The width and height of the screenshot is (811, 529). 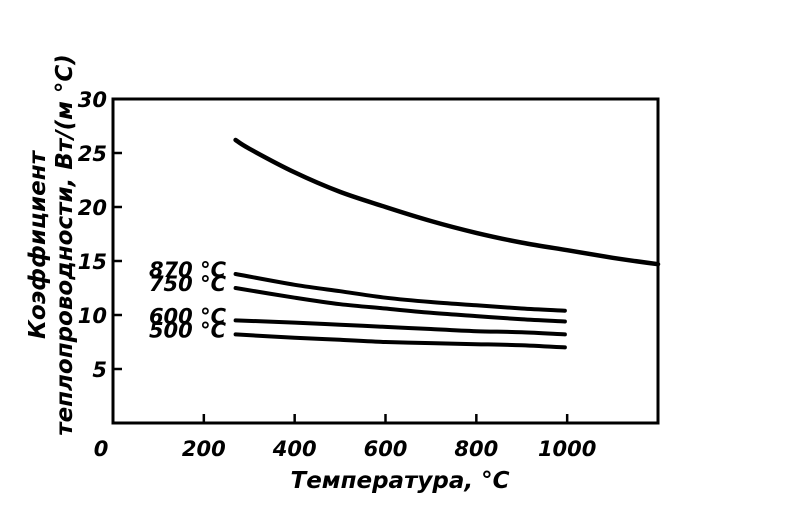 I want to click on y-axis-title-line1: Коэффициент, so click(x=38, y=244).